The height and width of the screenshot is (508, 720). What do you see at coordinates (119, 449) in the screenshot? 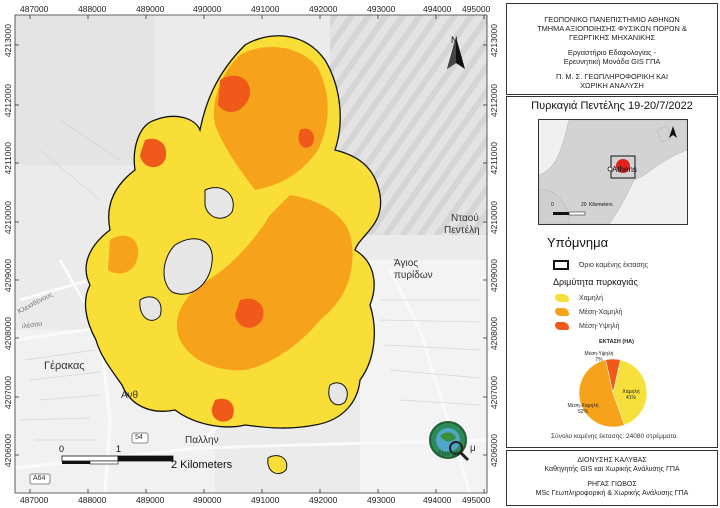
I see `scale-label-1: 1` at bounding box center [119, 449].